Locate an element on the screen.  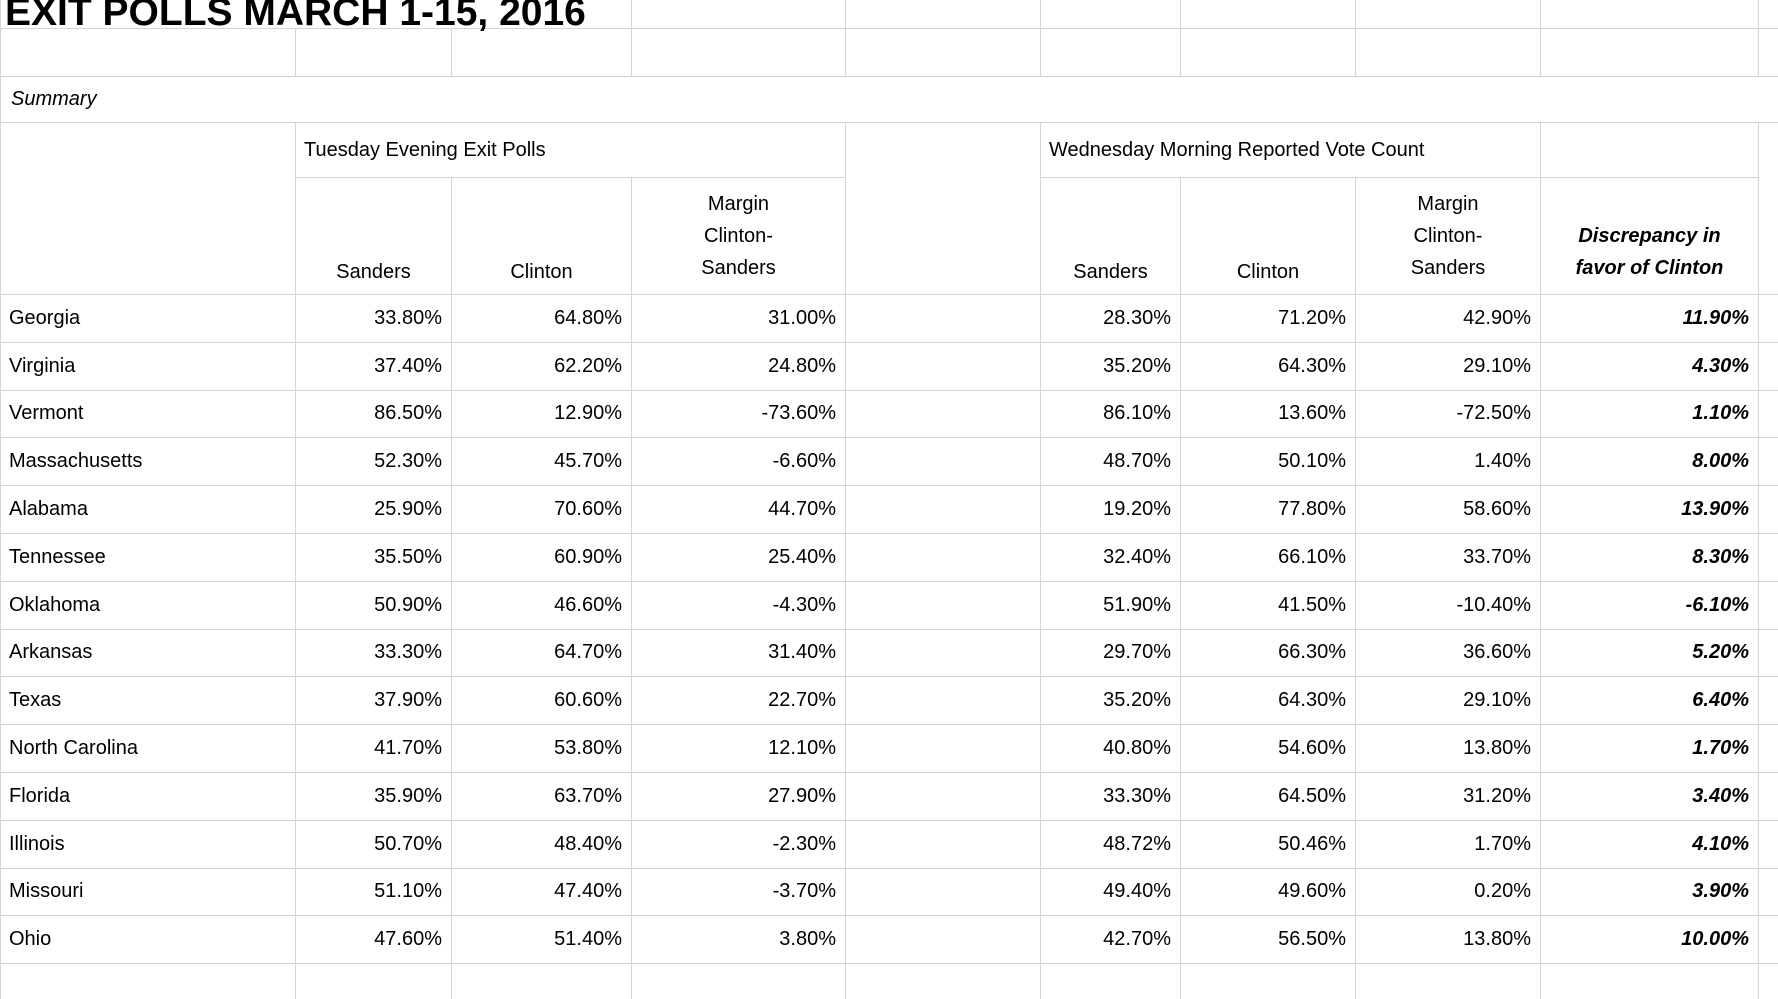
discrepancy-cell: 8.30% is located at coordinates (1650, 557).